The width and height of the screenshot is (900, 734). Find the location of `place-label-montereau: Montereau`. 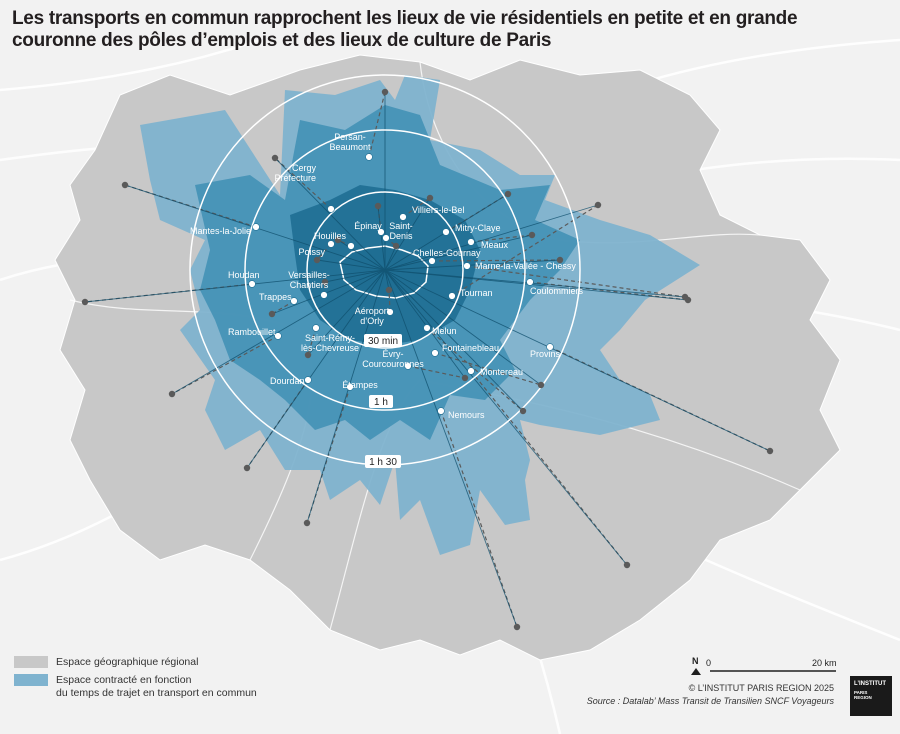

place-label-montereau: Montereau is located at coordinates (501, 372).